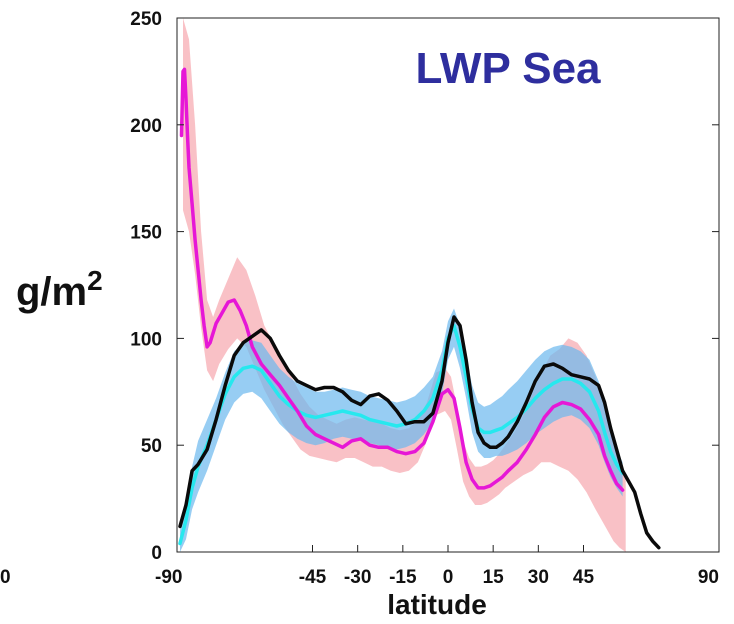 This screenshot has width=734, height=624. Describe the element at coordinates (168, 577) in the screenshot. I see `x-tick-label: -90` at that location.